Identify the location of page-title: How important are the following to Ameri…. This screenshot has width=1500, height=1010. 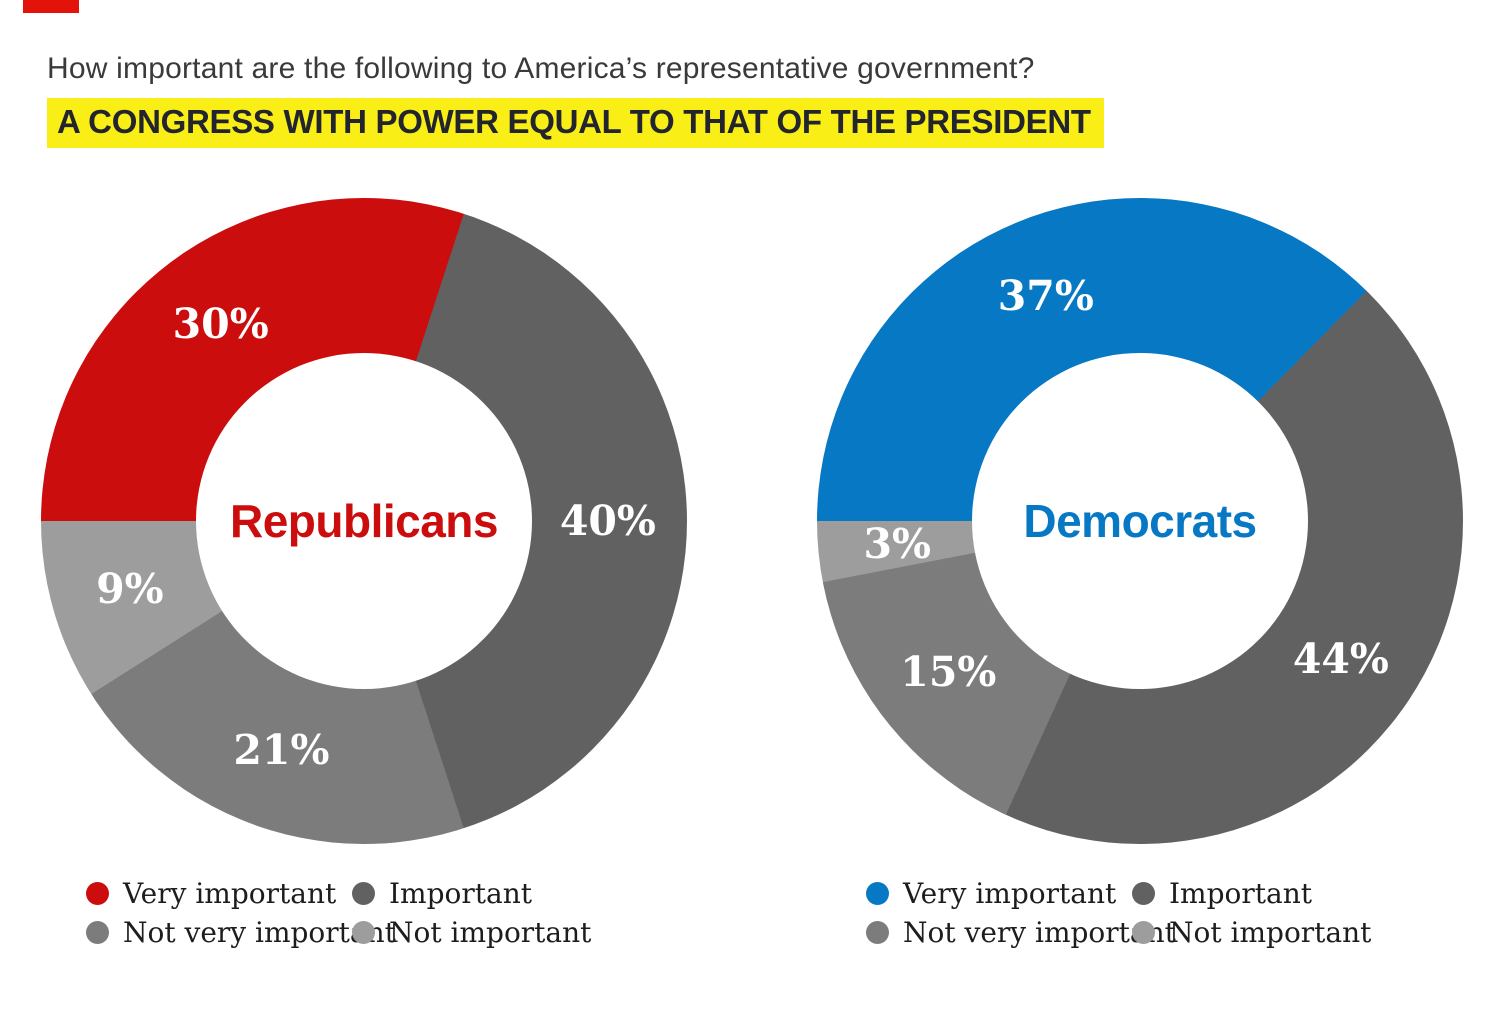
(541, 68).